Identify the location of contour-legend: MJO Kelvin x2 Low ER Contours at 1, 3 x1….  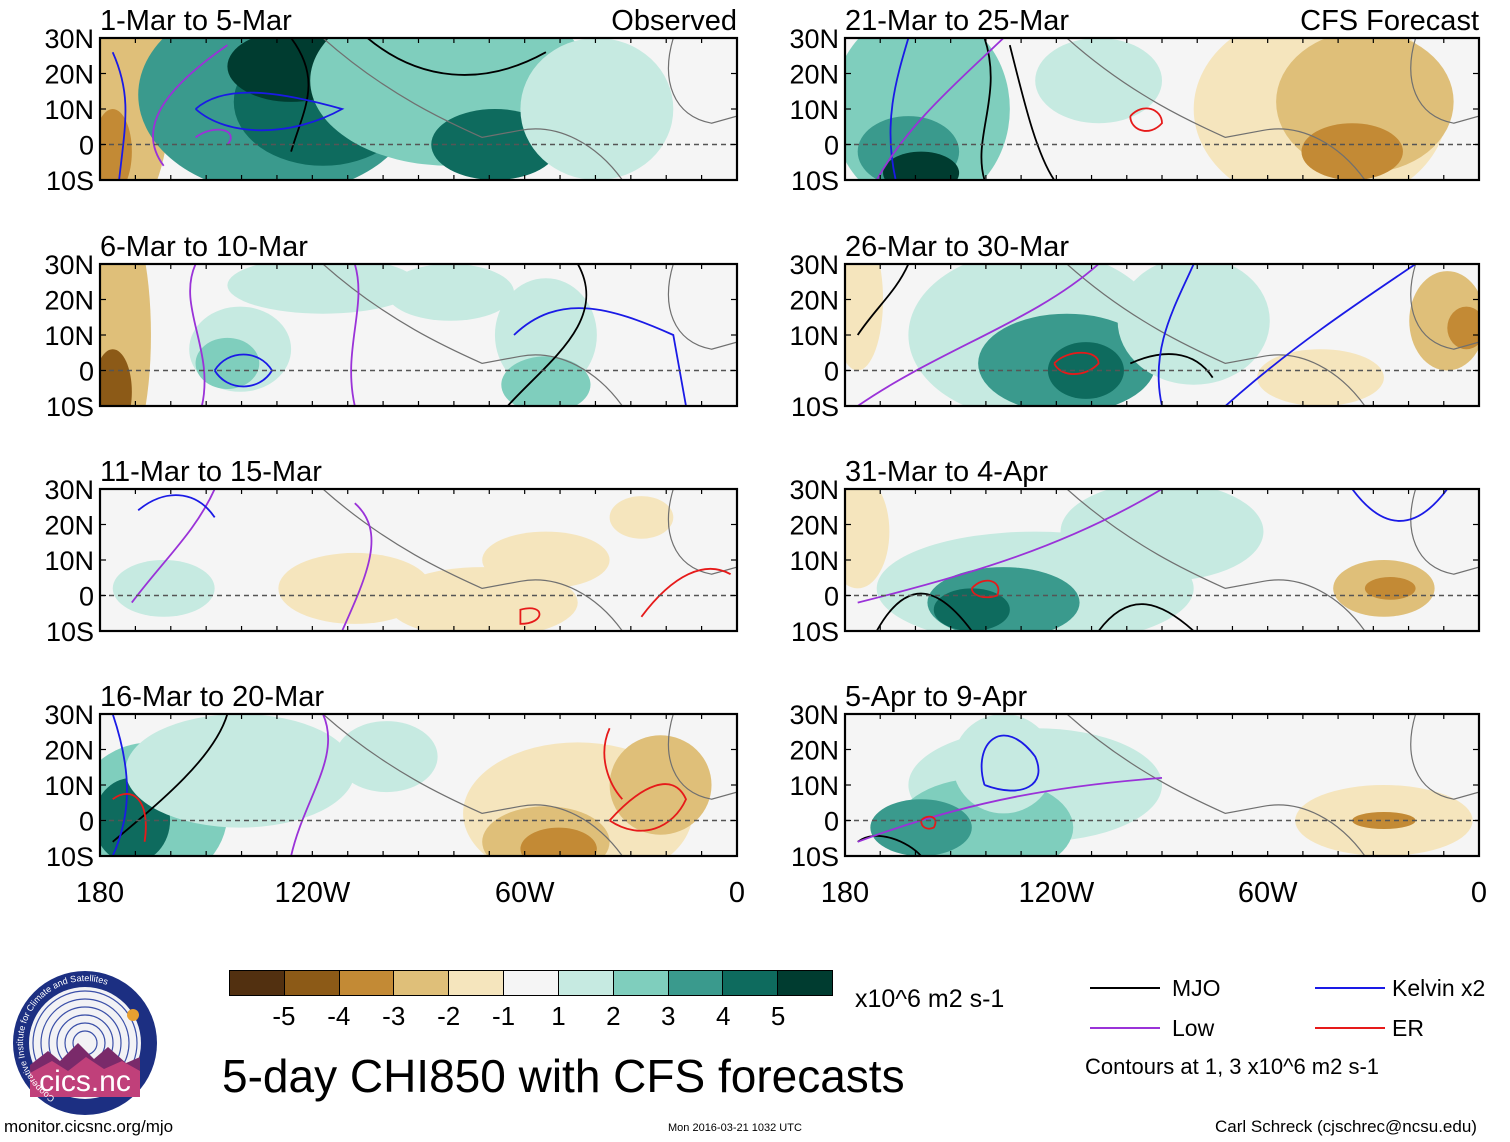
(1295, 1032).